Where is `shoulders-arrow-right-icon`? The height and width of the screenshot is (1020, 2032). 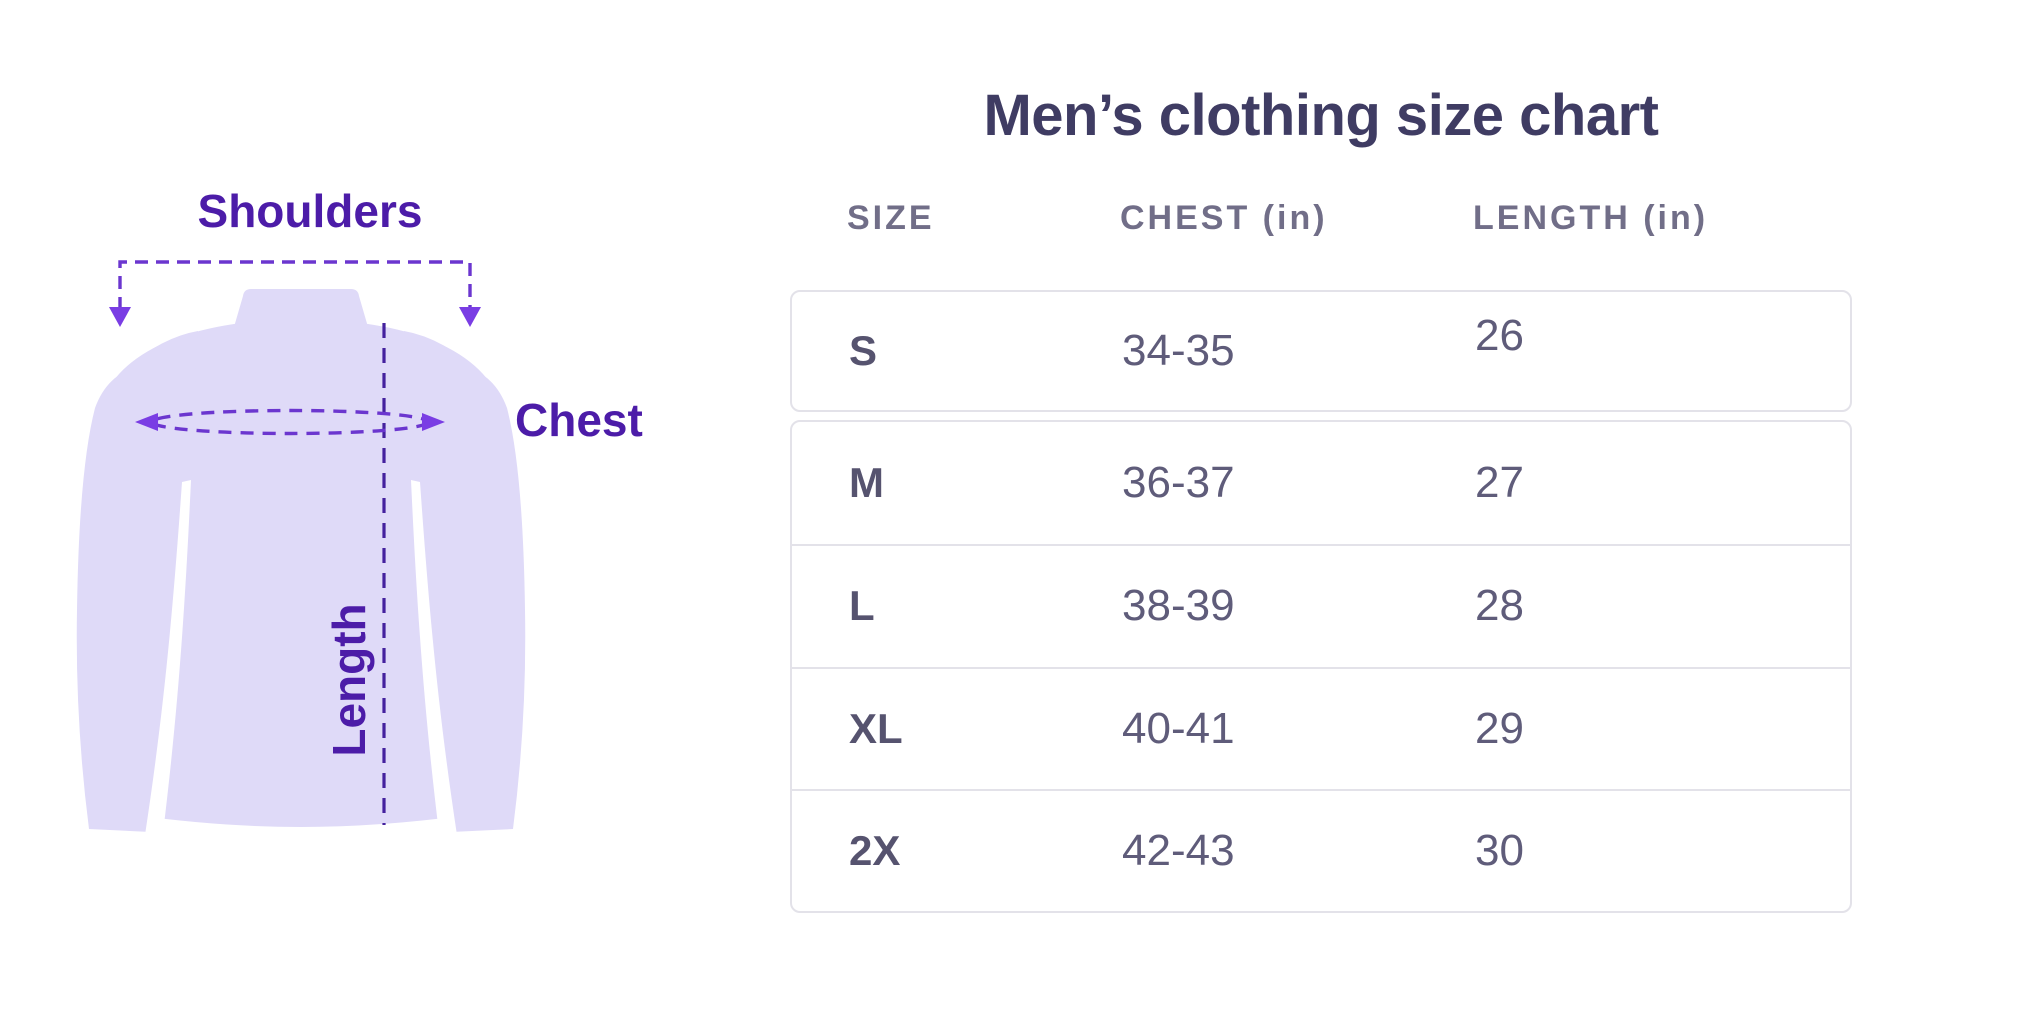
shoulders-arrow-right-icon is located at coordinates (470, 317).